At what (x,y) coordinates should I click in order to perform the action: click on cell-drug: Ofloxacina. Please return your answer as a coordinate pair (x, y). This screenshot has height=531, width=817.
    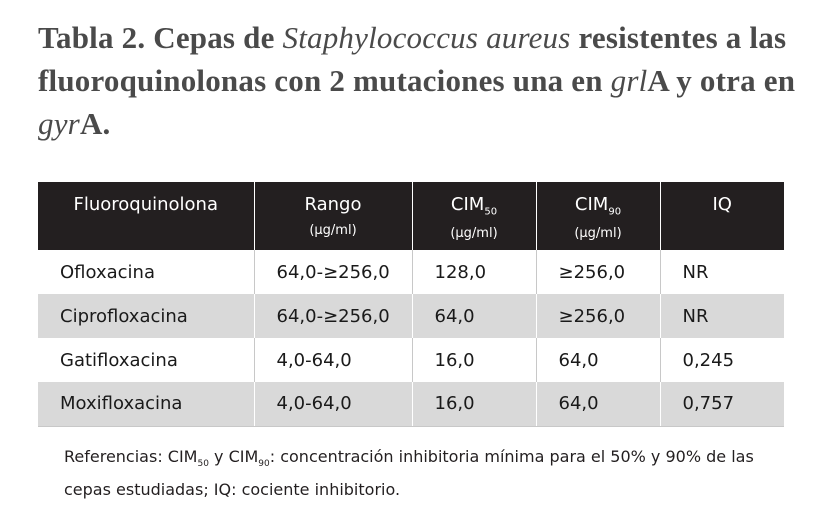
    Looking at the image, I should click on (146, 272).